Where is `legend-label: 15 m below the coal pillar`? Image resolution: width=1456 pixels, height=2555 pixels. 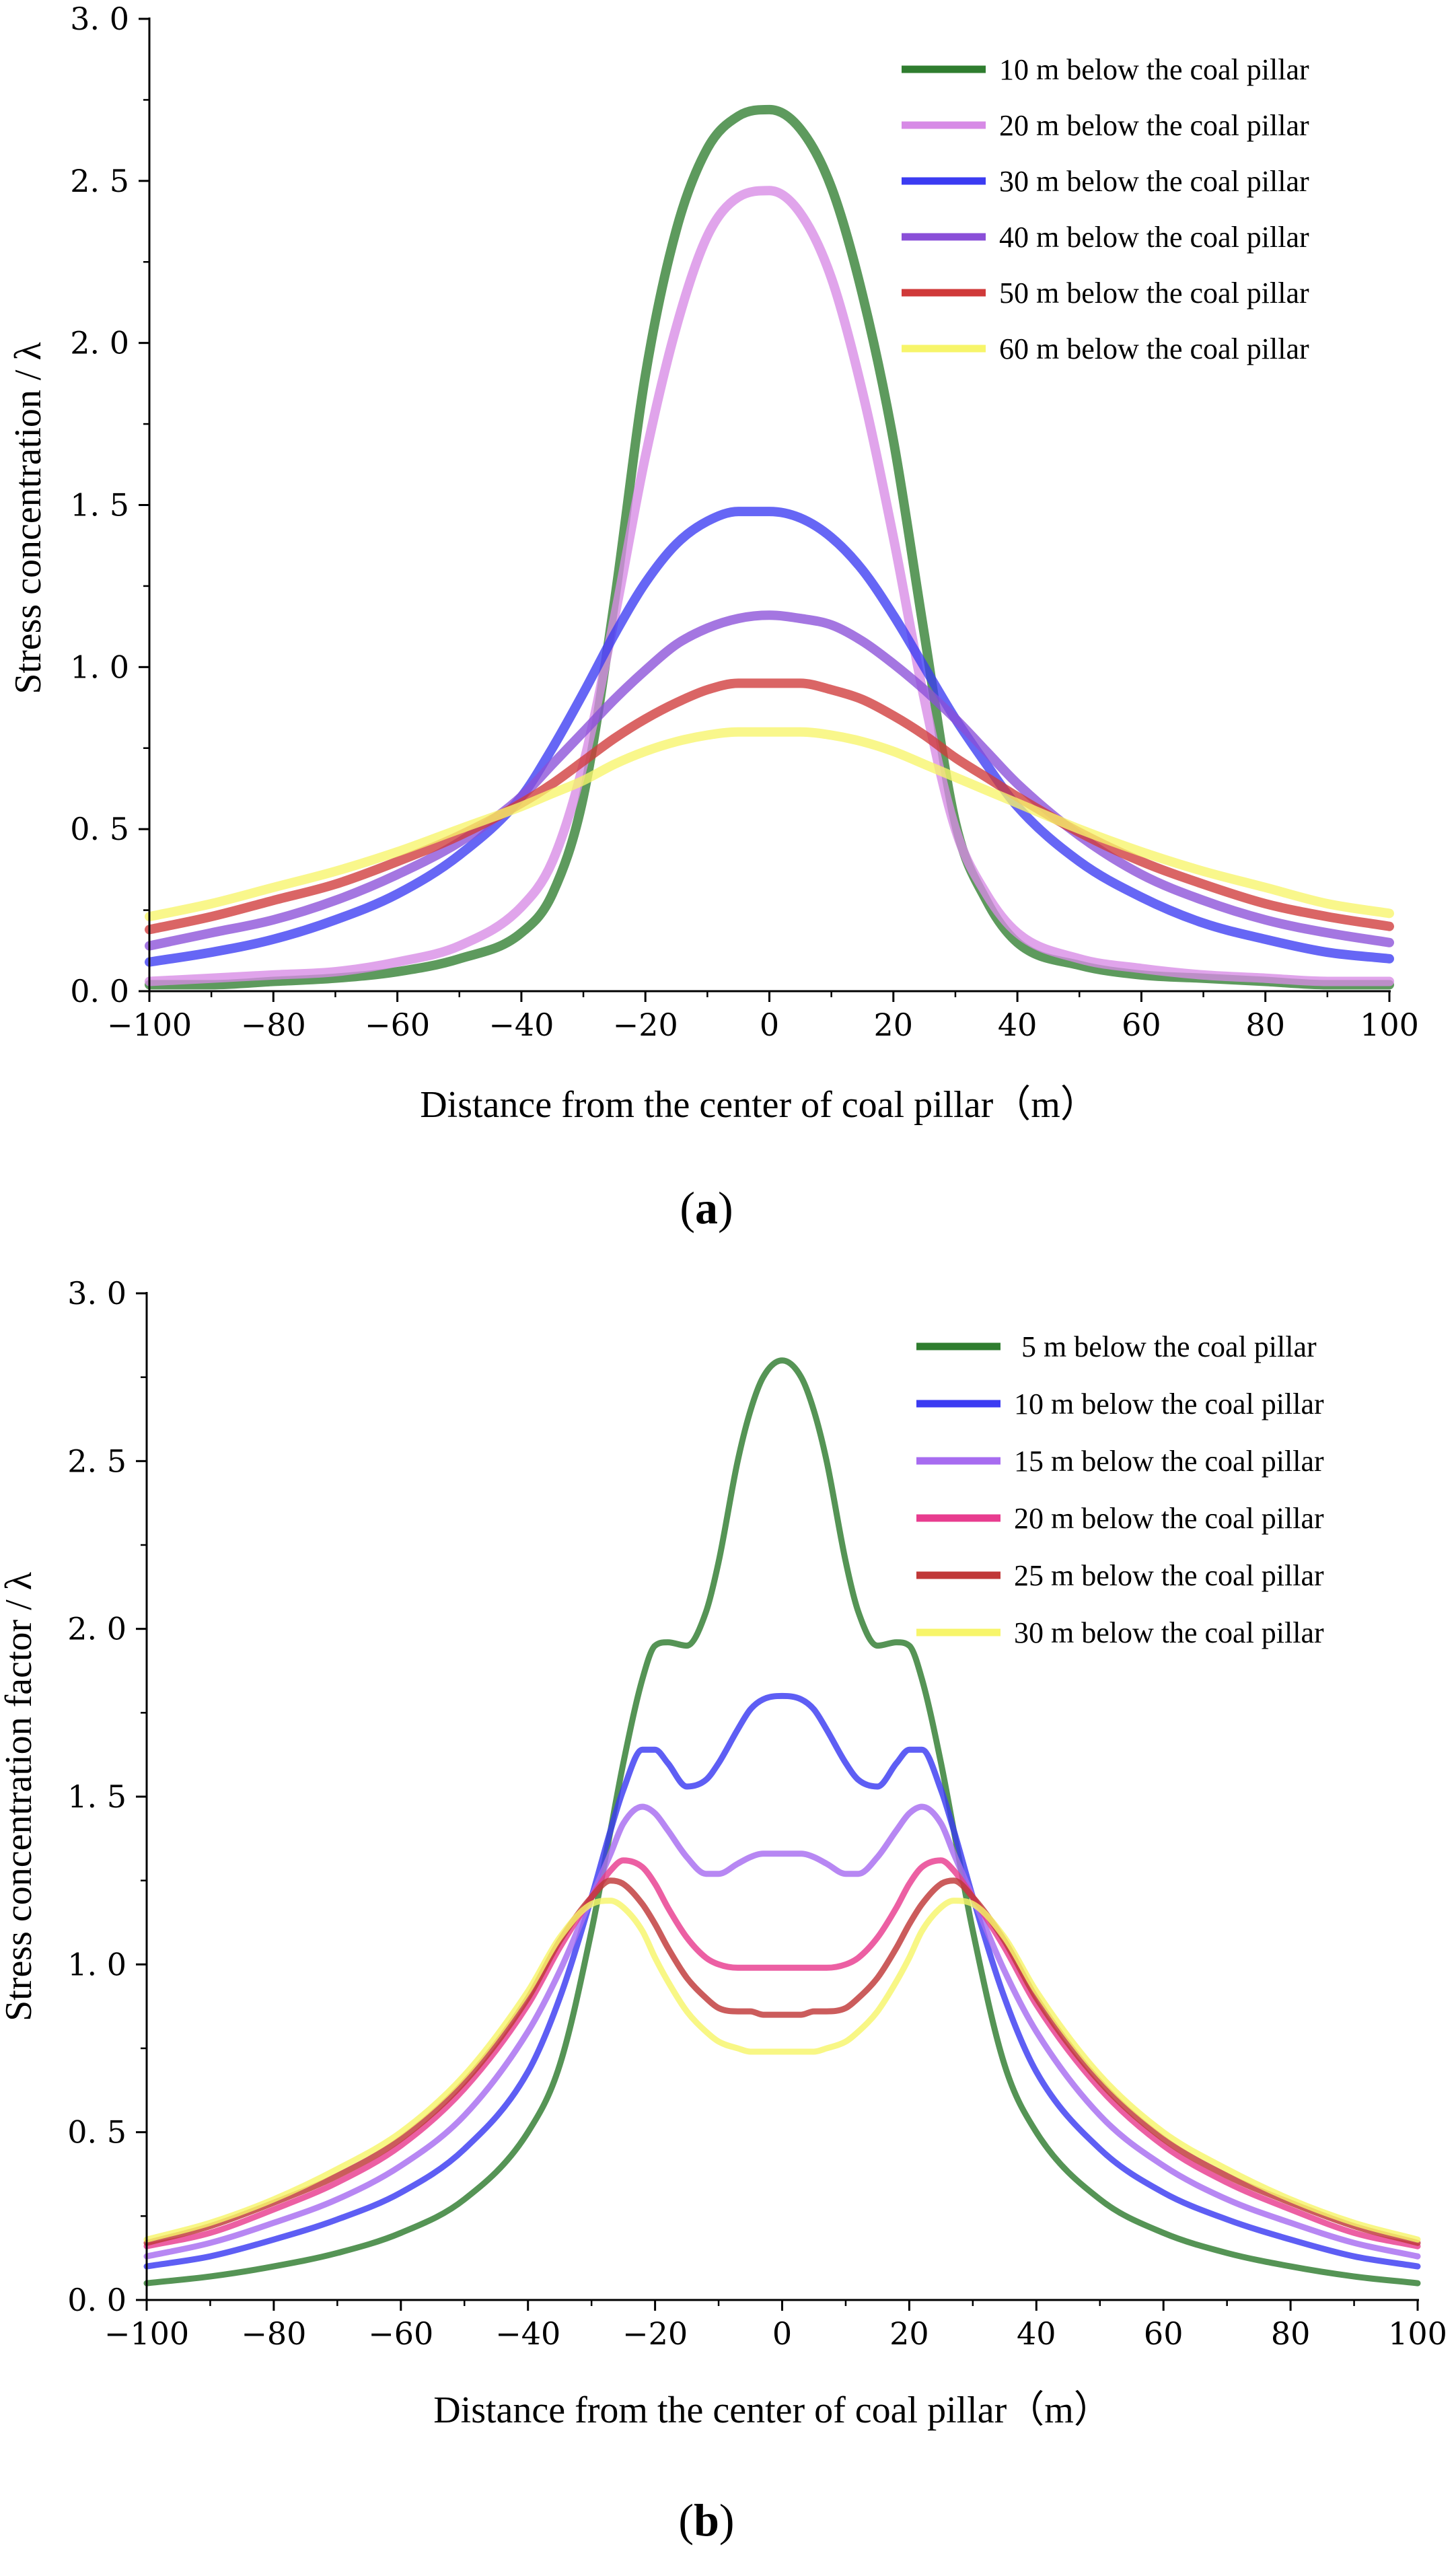 legend-label: 15 m below the coal pillar is located at coordinates (1169, 1461).